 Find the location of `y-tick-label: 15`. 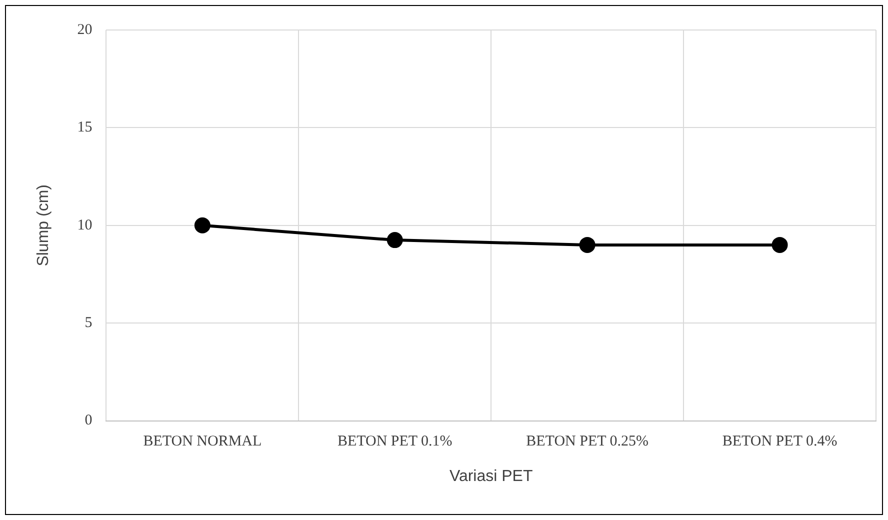

y-tick-label: 15 is located at coordinates (84, 128).